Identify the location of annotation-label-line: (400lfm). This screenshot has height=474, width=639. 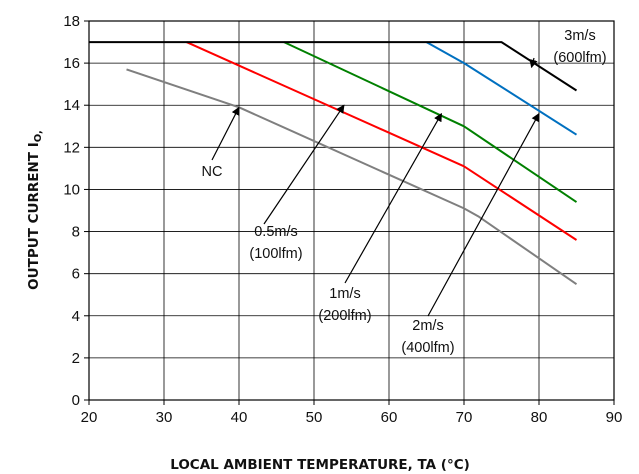
(427, 348).